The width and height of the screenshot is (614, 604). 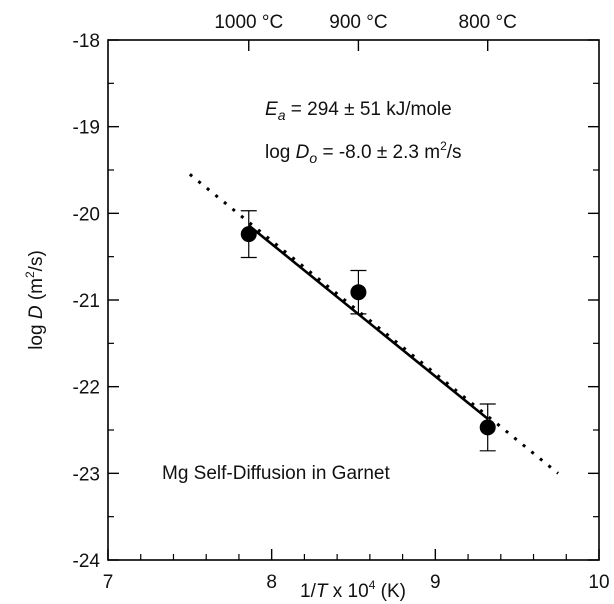 What do you see at coordinates (363, 152) in the screenshot?
I see `pre-exponential-annotation: log Do = -8.0 ± 2.3 m2/s` at bounding box center [363, 152].